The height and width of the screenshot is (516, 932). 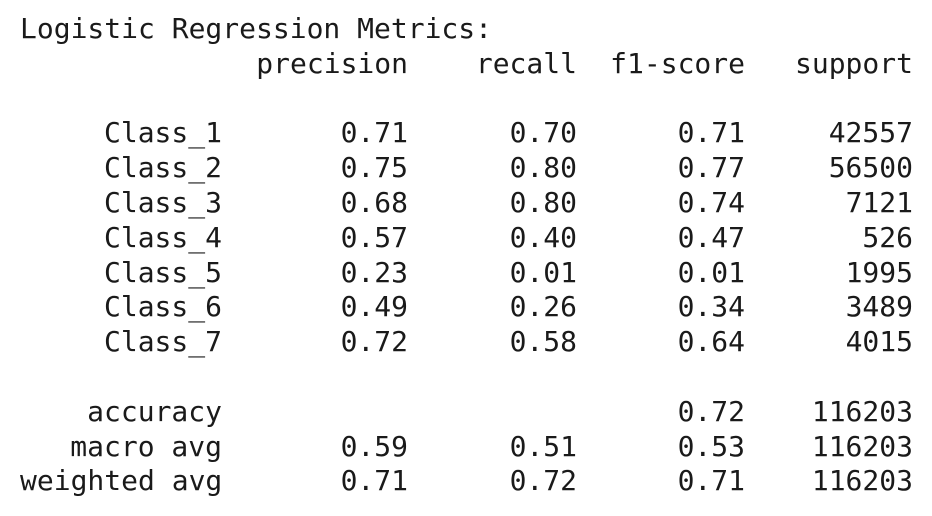 What do you see at coordinates (887, 237) in the screenshot?
I see `cell-support: 526` at bounding box center [887, 237].